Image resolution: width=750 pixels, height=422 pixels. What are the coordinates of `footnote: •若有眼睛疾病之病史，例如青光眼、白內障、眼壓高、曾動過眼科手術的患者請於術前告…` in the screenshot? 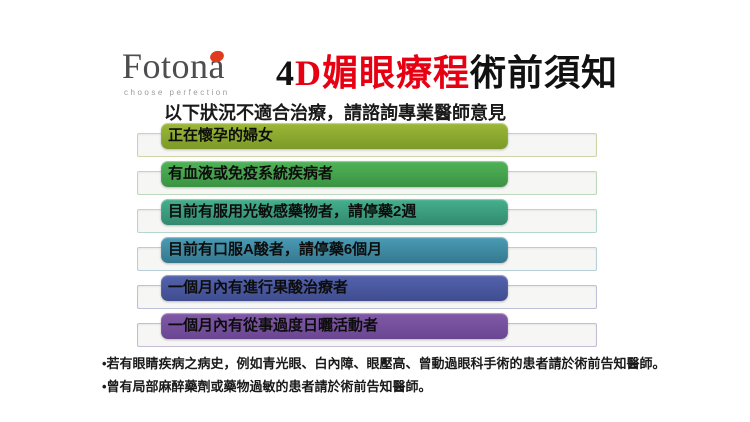 It's located at (384, 363).